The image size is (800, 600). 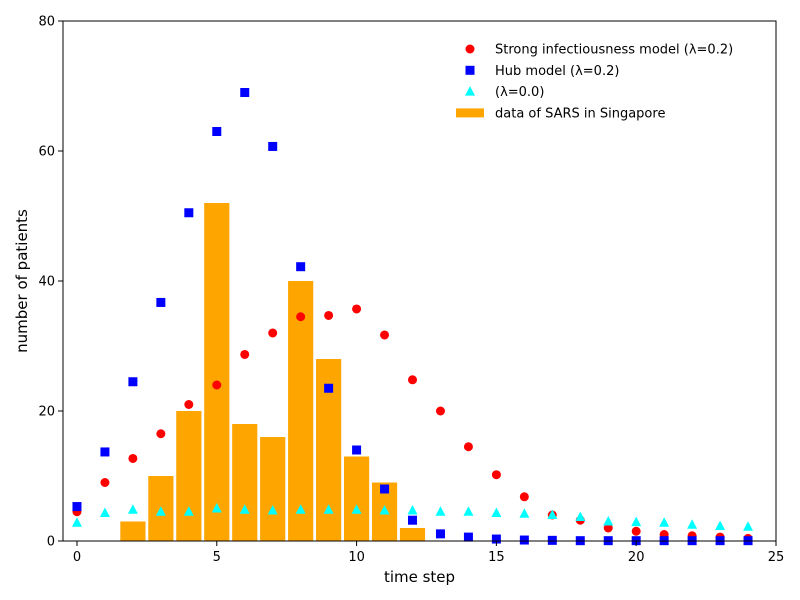 What do you see at coordinates (496, 557) in the screenshot?
I see `x-tick-label: 15` at bounding box center [496, 557].